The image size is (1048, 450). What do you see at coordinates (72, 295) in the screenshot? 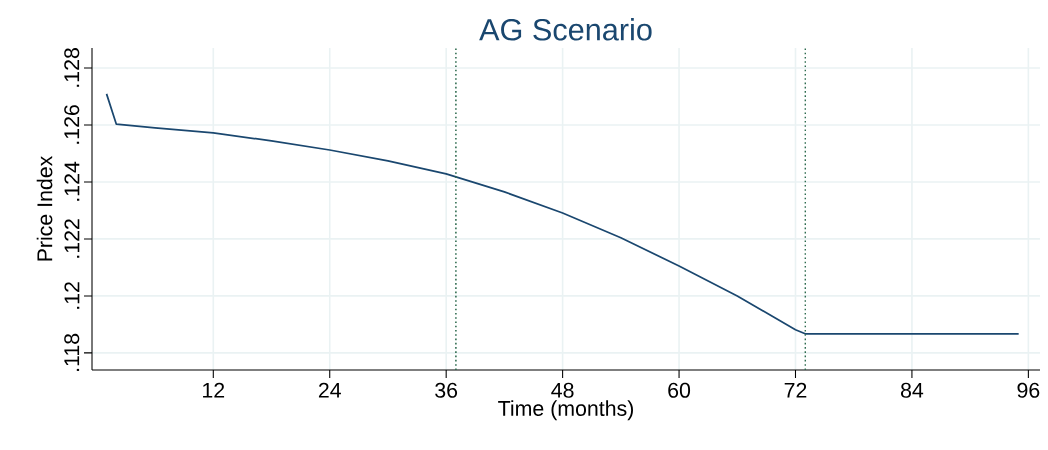
I see `y-tick-label: .12` at bounding box center [72, 295].